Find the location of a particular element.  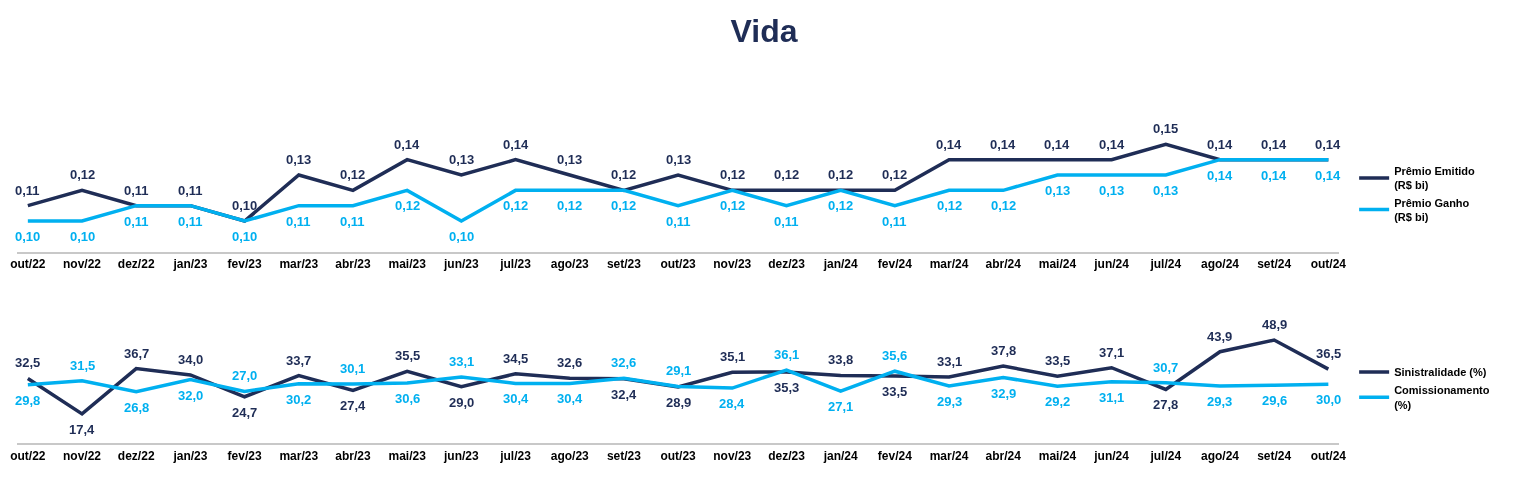

data-label: 29,2 is located at coordinates (1058, 401).